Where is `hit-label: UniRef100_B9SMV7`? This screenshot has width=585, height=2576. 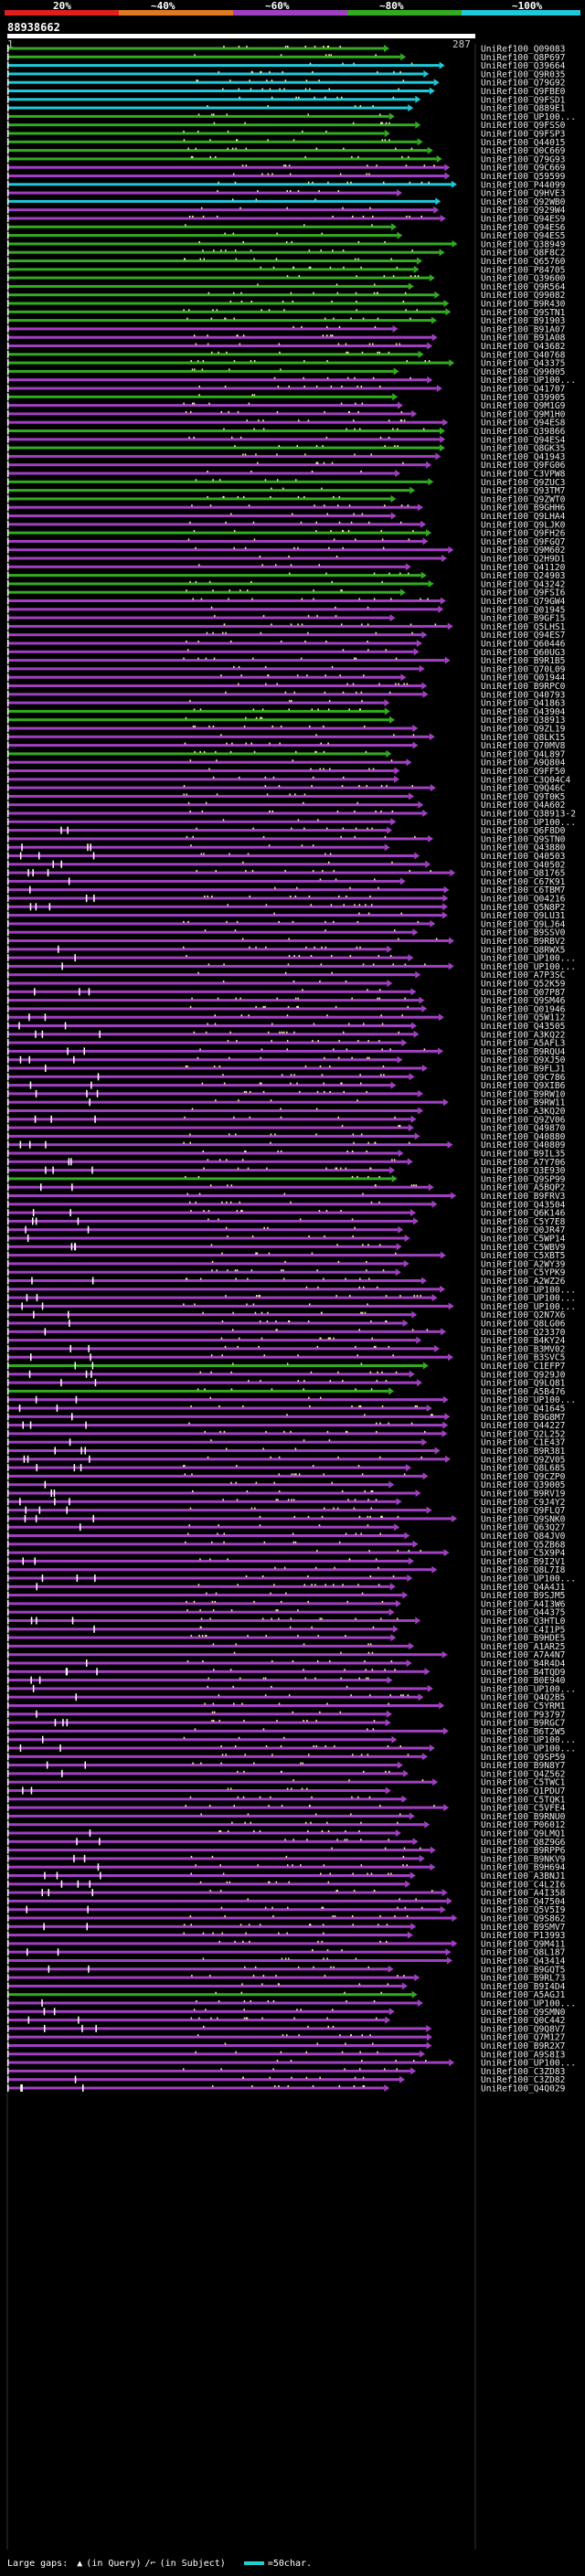 hit-label: UniRef100_B9SMV7 is located at coordinates (523, 1928).